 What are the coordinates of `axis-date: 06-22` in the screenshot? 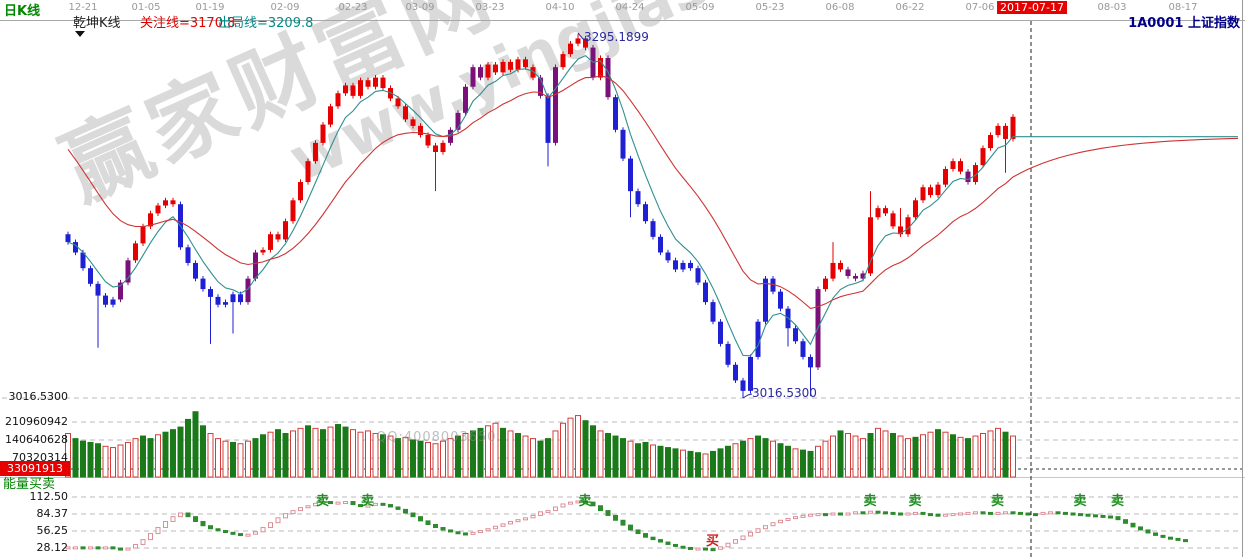 It's located at (910, 7).